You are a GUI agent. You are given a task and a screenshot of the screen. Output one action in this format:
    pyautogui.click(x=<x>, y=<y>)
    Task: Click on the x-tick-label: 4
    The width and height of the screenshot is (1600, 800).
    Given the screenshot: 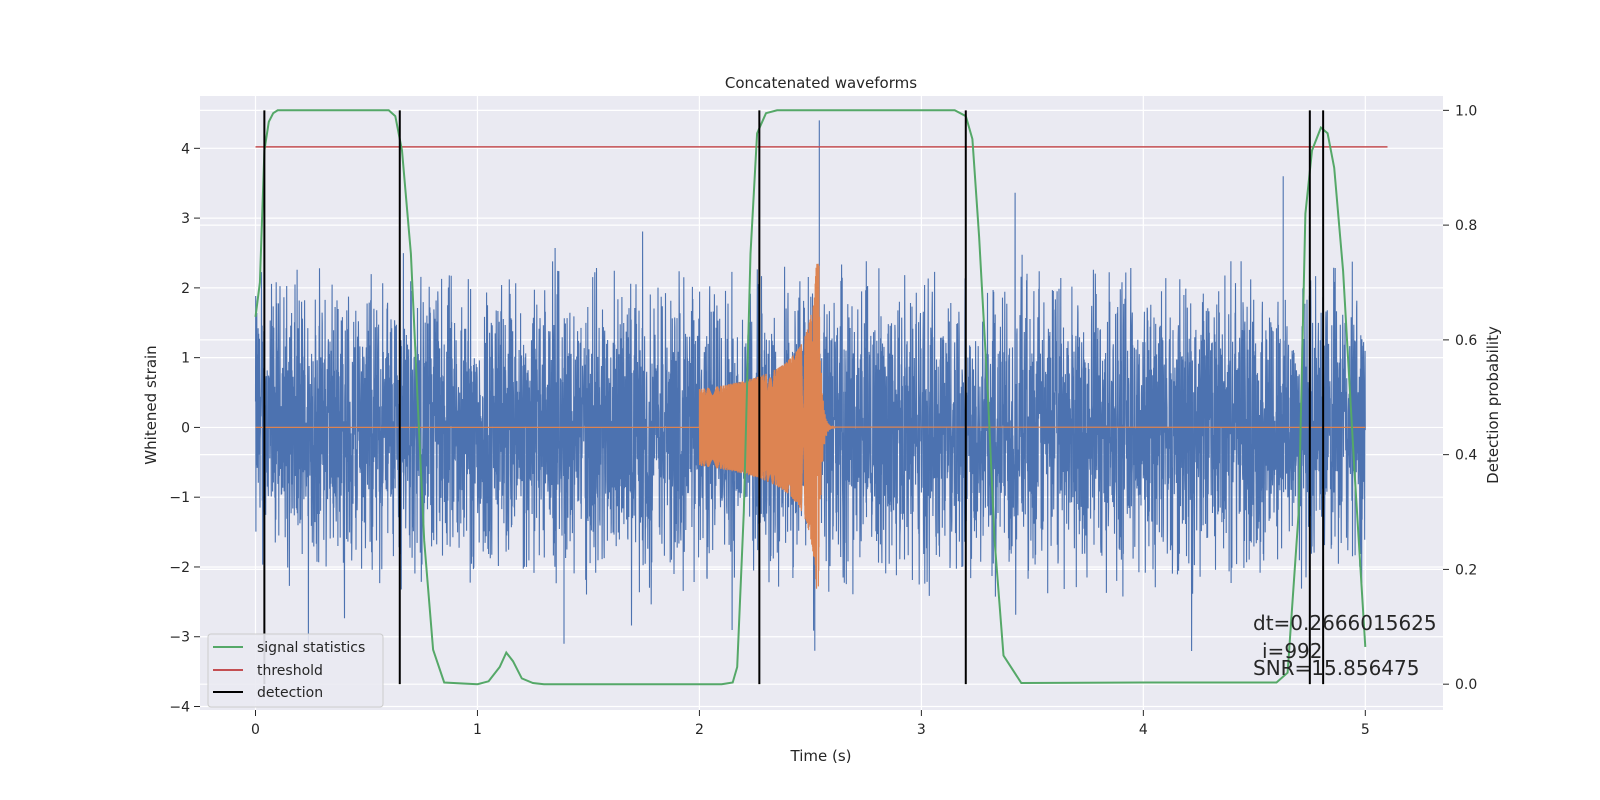 What is the action you would take?
    pyautogui.click(x=1143, y=730)
    